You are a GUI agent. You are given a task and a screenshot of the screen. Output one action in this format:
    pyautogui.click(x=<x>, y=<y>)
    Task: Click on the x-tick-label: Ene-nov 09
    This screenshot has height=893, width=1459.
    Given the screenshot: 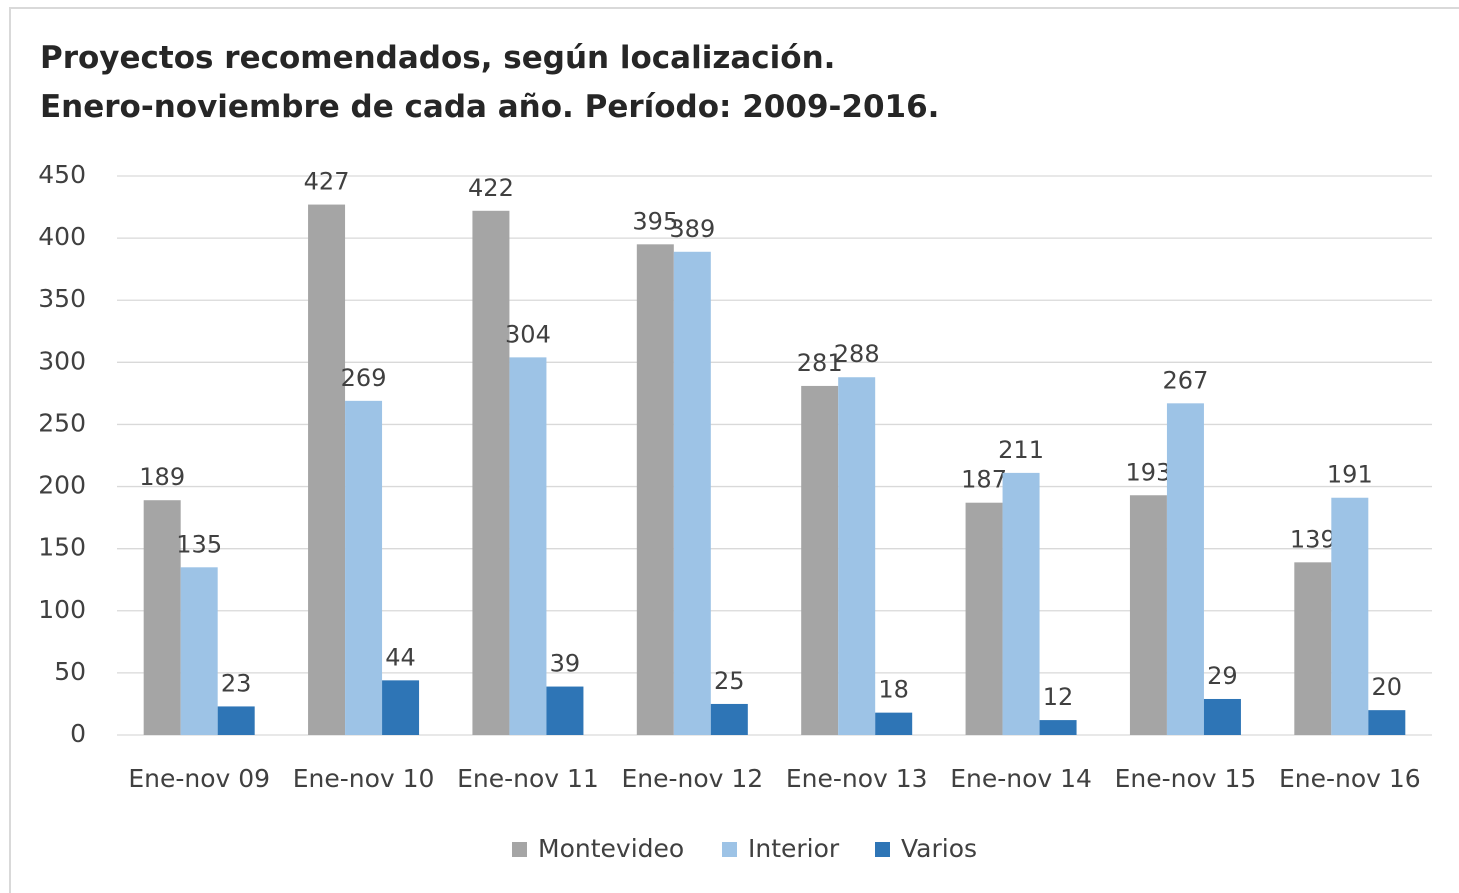 What is the action you would take?
    pyautogui.click(x=199, y=778)
    